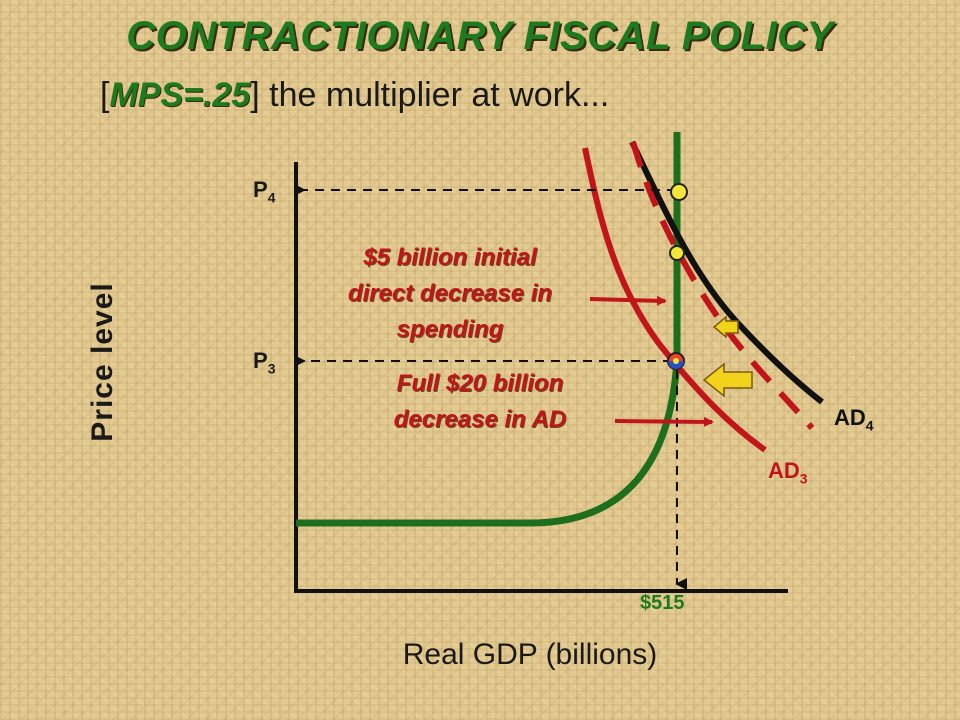 This screenshot has width=960, height=720. Describe the element at coordinates (677, 253) in the screenshot. I see `intermediate-point` at that location.